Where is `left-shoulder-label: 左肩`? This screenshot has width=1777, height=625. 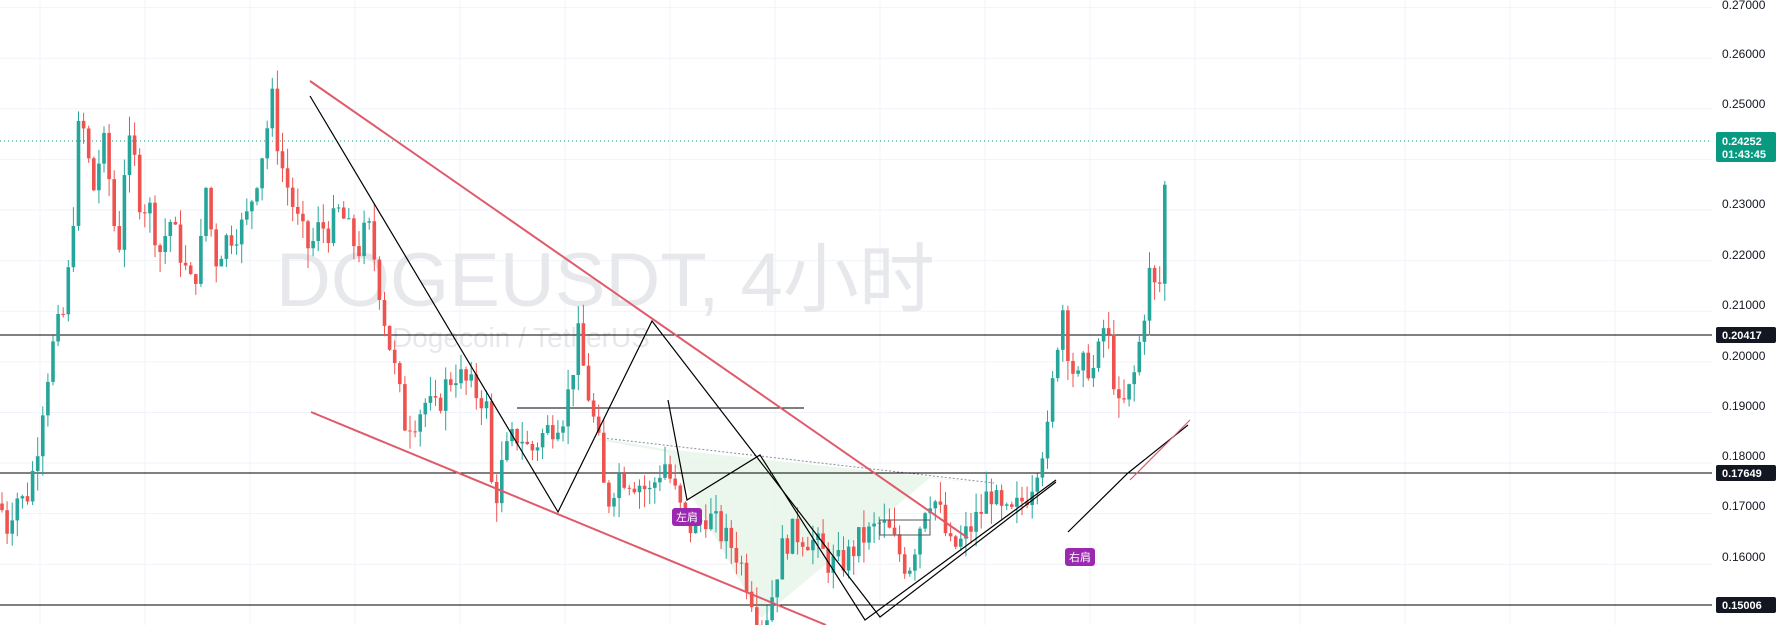 left-shoulder-label: 左肩 is located at coordinates (687, 517).